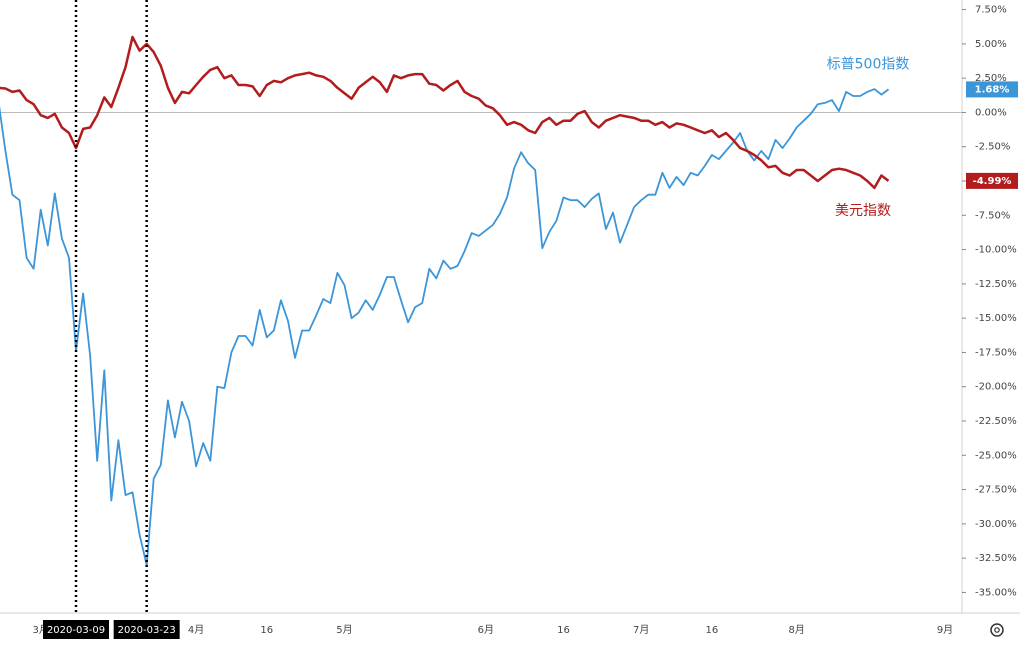  I want to click on y-tick-label: -2.50%, so click(992, 147).